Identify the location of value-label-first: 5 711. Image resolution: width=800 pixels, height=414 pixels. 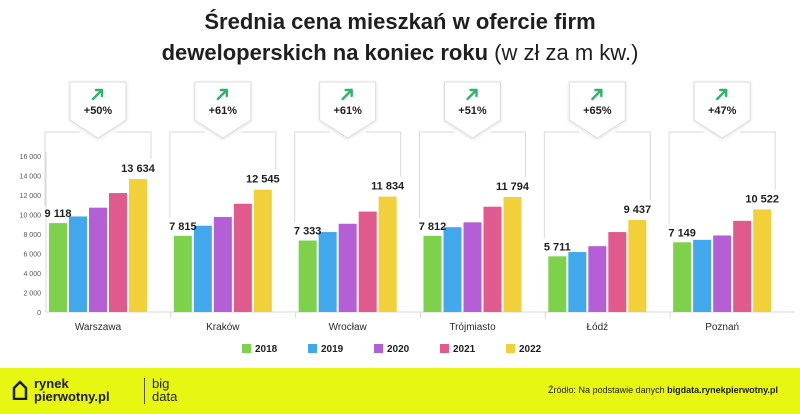
(557, 247).